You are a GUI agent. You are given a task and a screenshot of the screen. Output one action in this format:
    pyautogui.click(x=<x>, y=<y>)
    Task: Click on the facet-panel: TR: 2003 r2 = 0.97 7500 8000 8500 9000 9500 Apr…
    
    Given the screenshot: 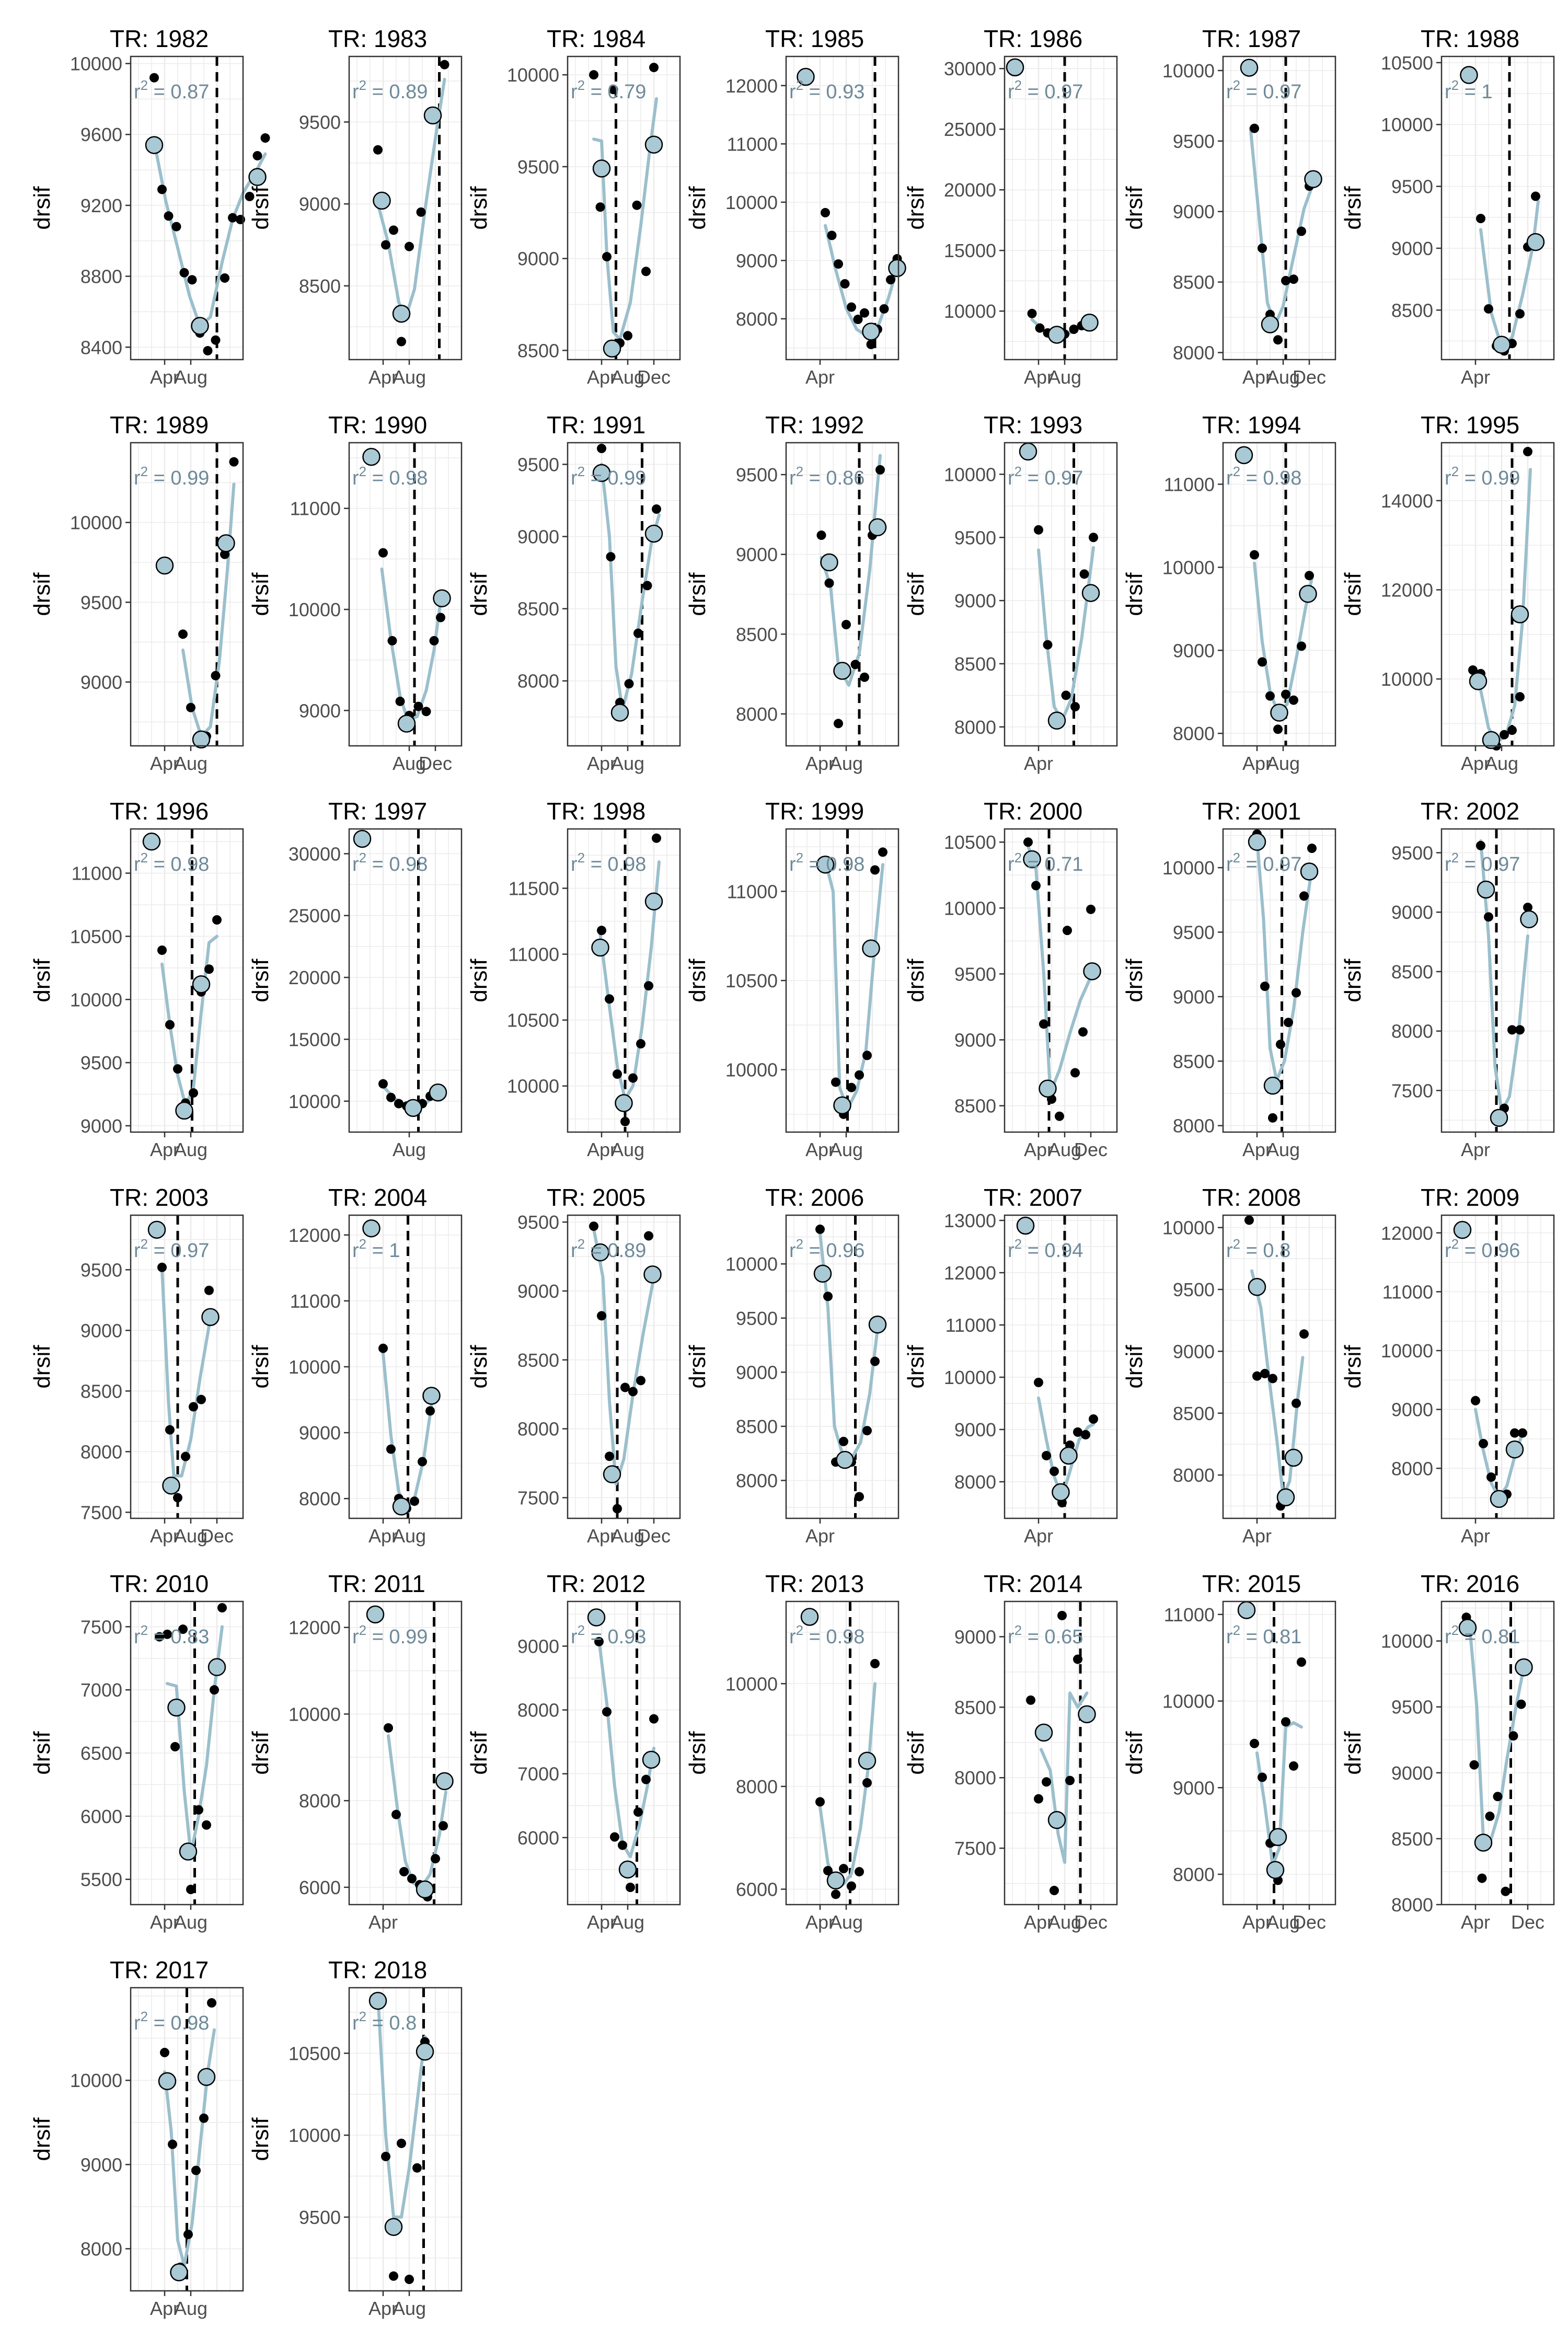 What is the action you would take?
    pyautogui.click(x=136, y=1365)
    